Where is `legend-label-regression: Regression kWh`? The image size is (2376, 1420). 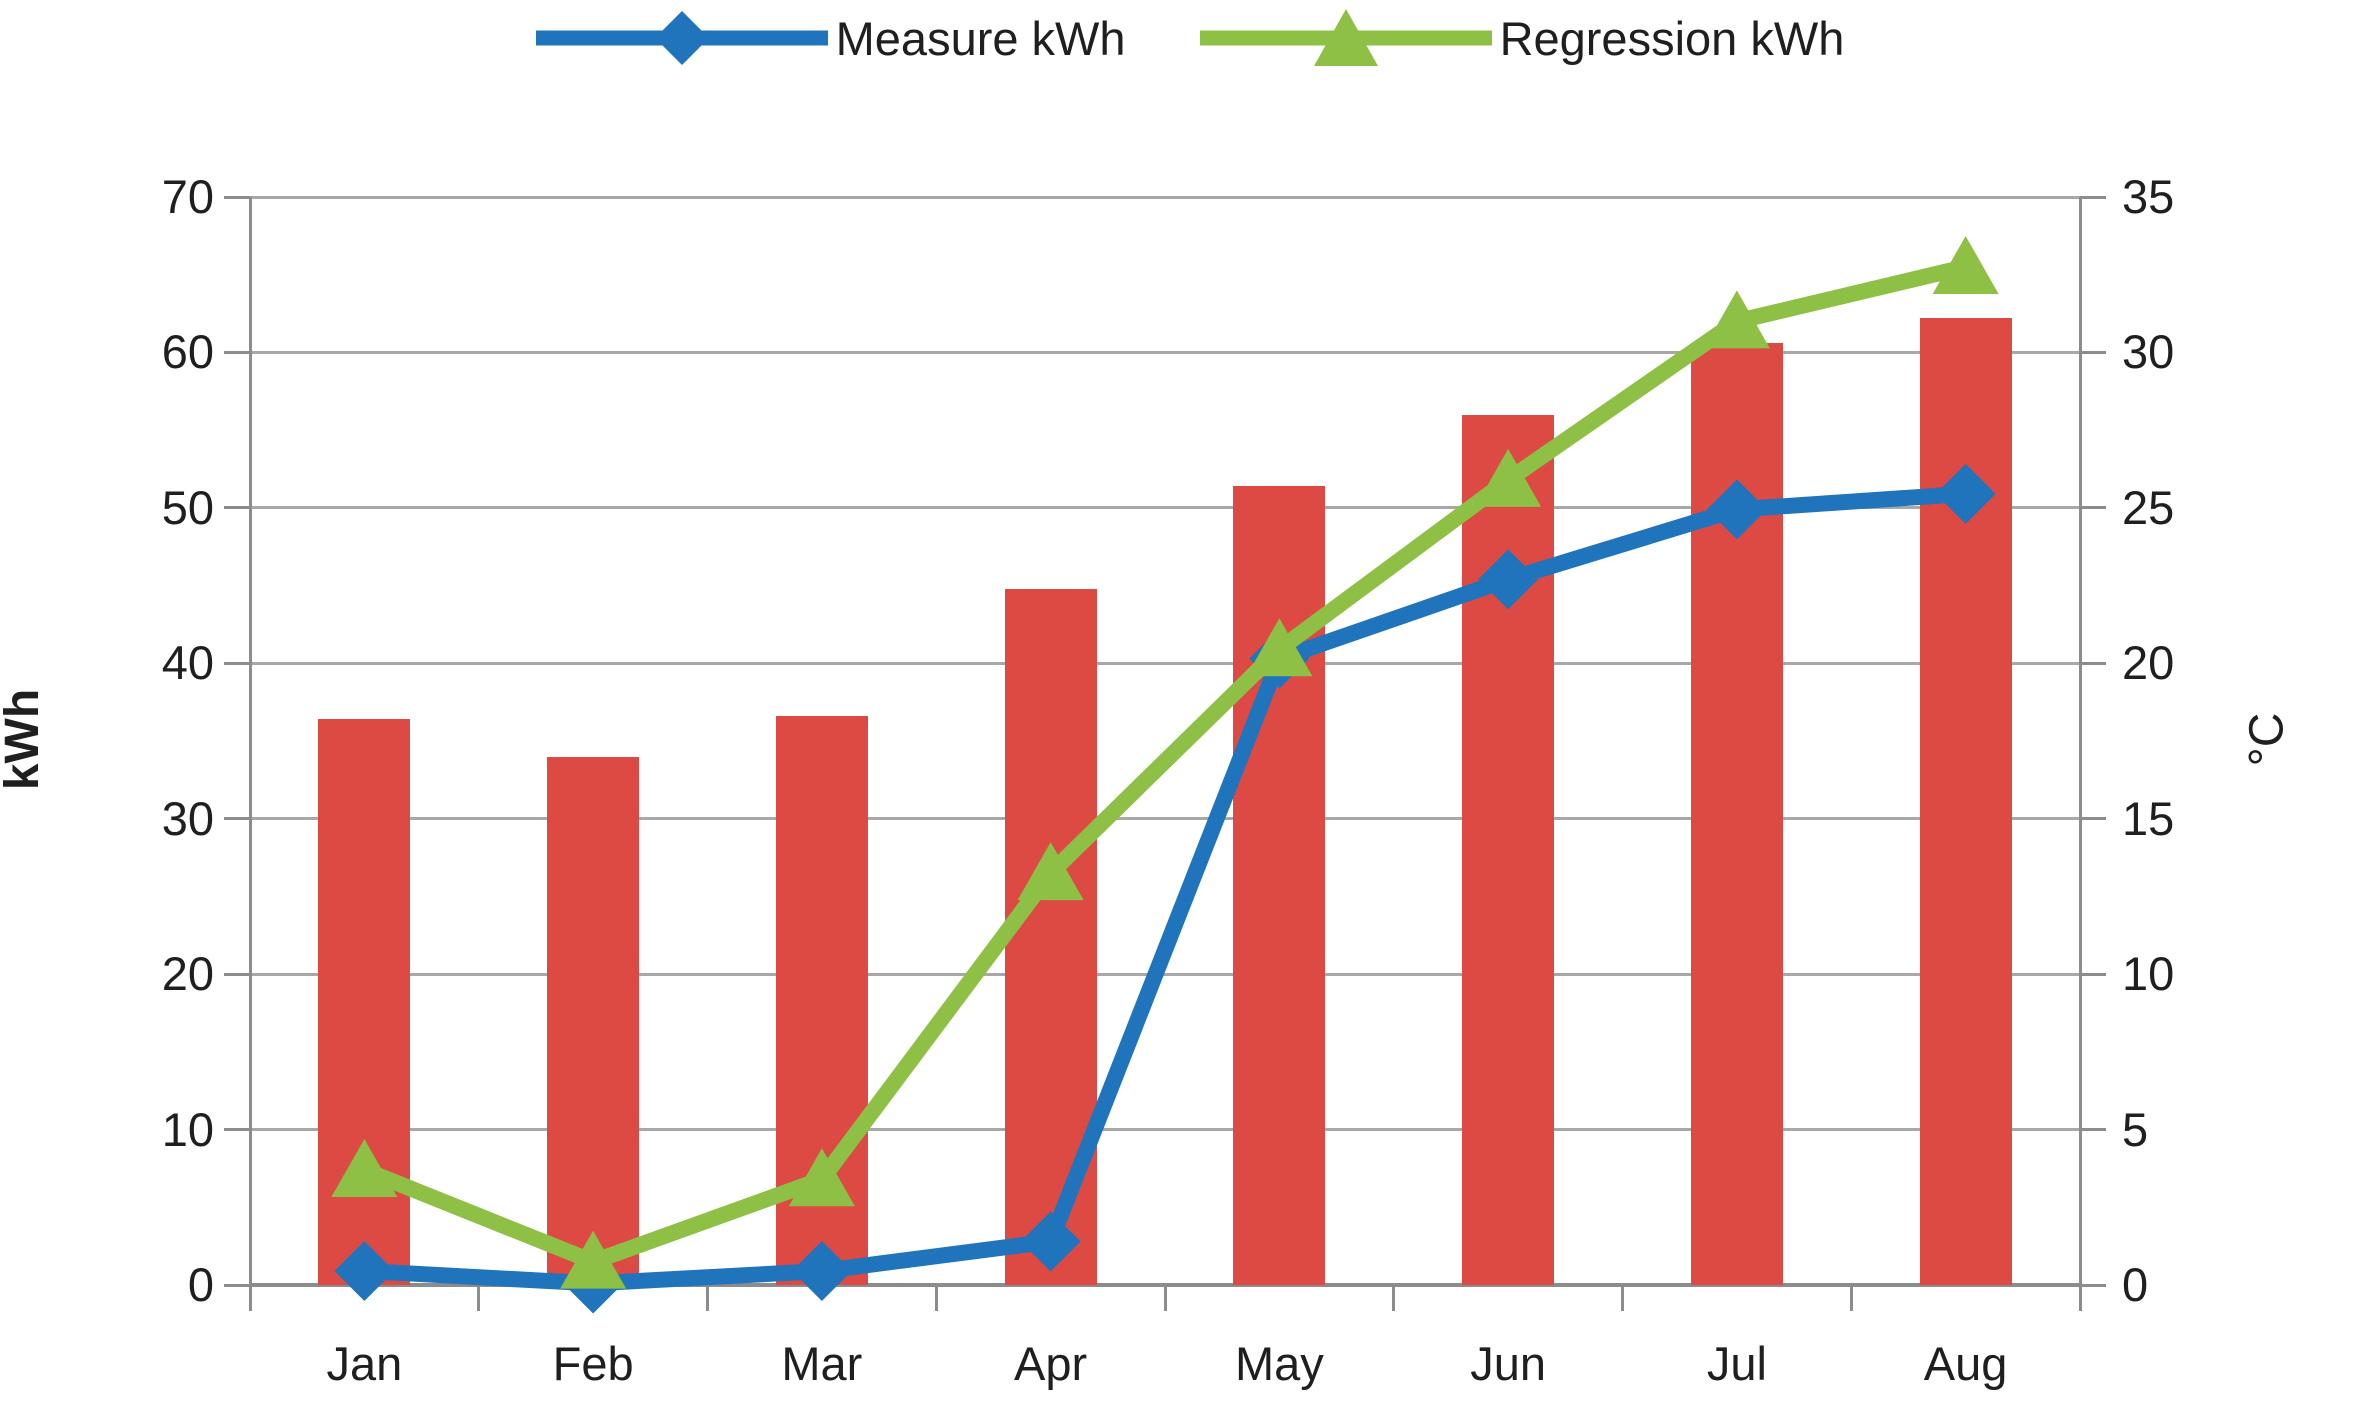
legend-label-regression: Regression kWh is located at coordinates (1672, 38).